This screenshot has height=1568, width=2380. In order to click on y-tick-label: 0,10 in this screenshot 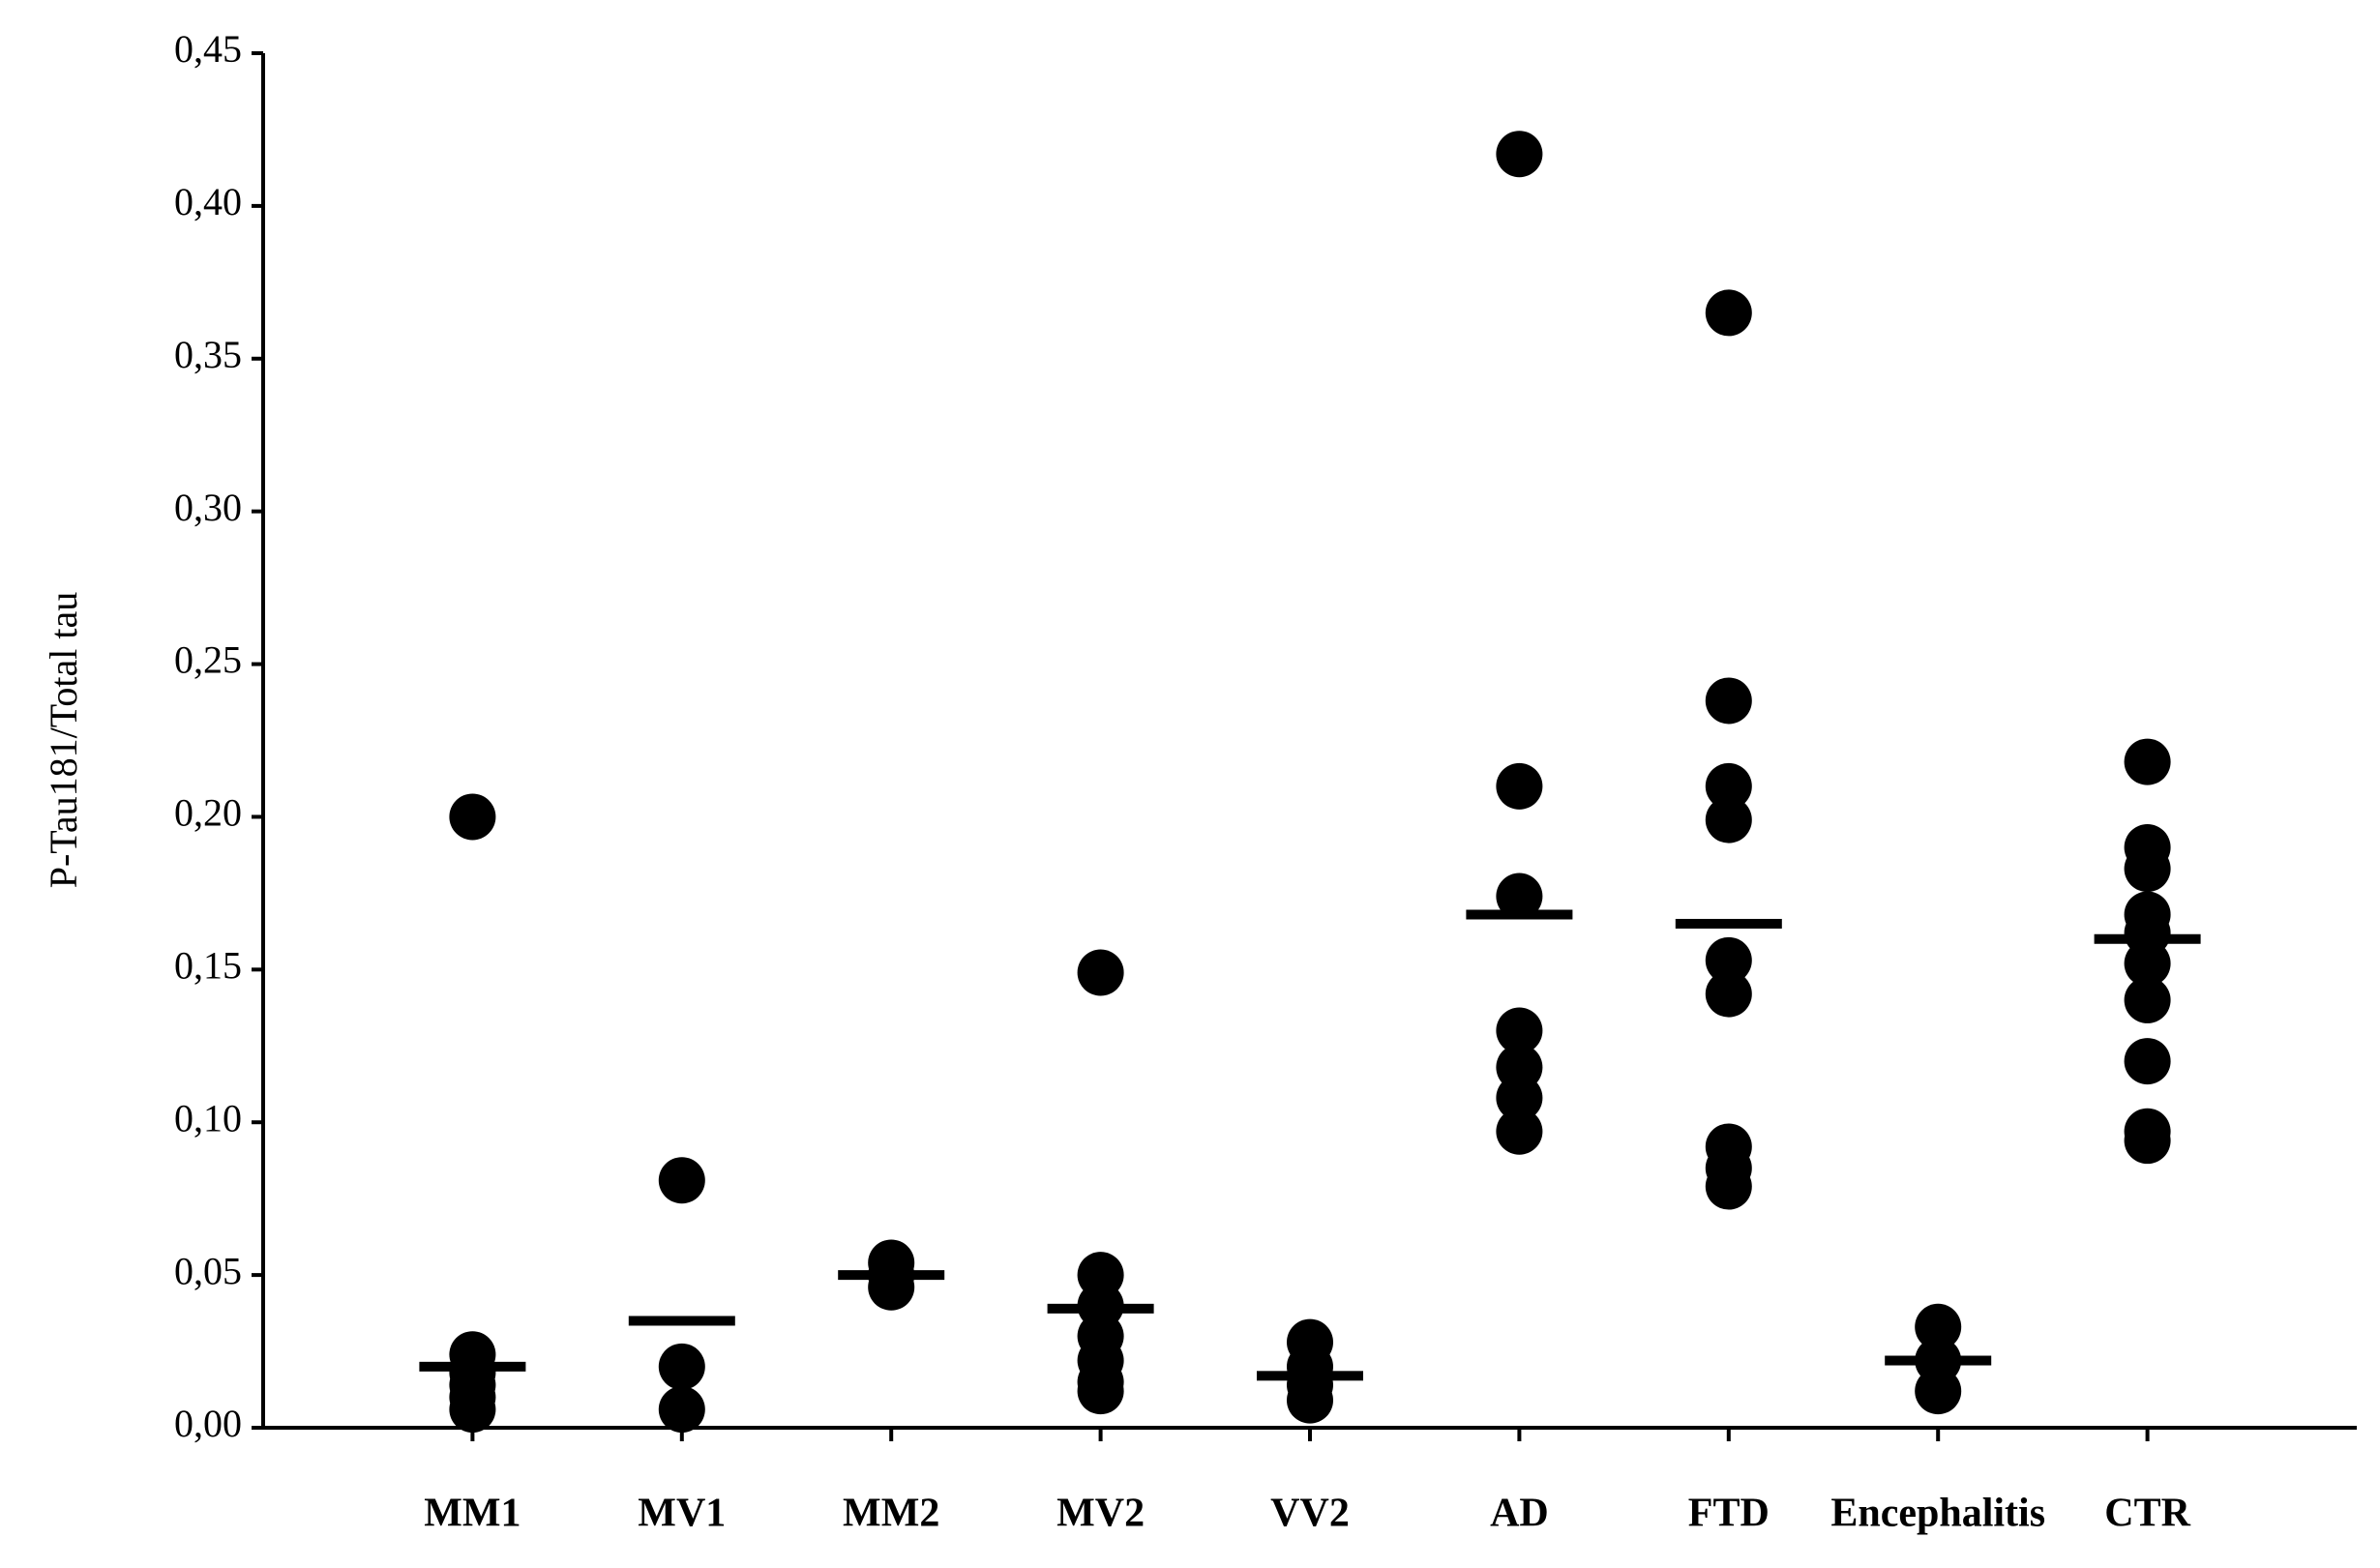, I will do `click(208, 1118)`.